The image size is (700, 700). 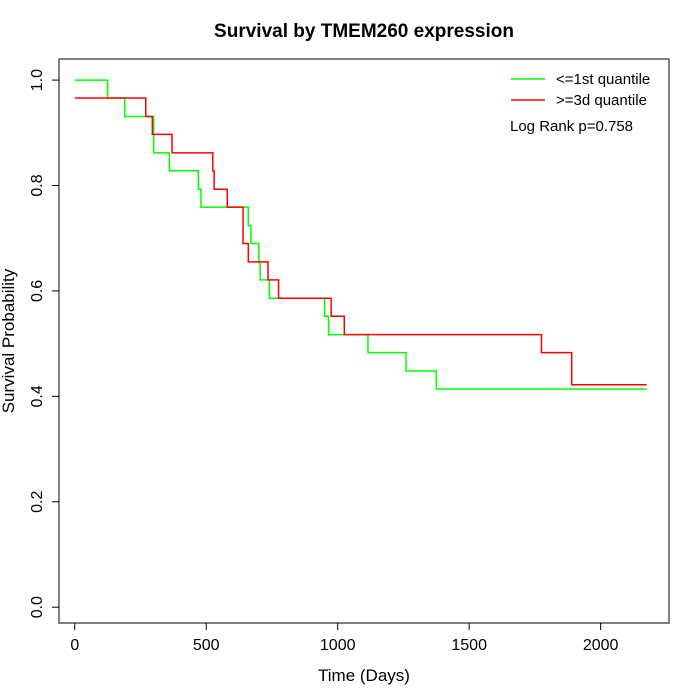 I want to click on x-axis-label: Time (Days), so click(x=364, y=675).